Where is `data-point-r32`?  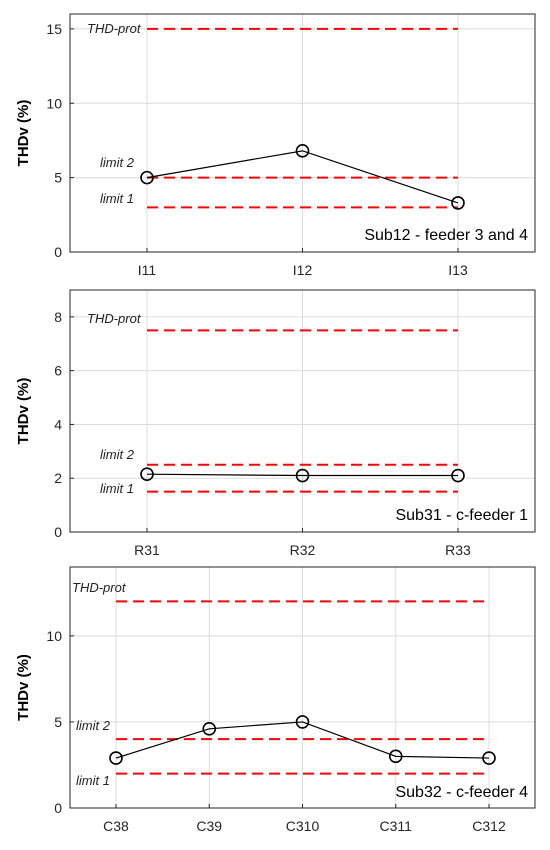 data-point-r32 is located at coordinates (302, 475).